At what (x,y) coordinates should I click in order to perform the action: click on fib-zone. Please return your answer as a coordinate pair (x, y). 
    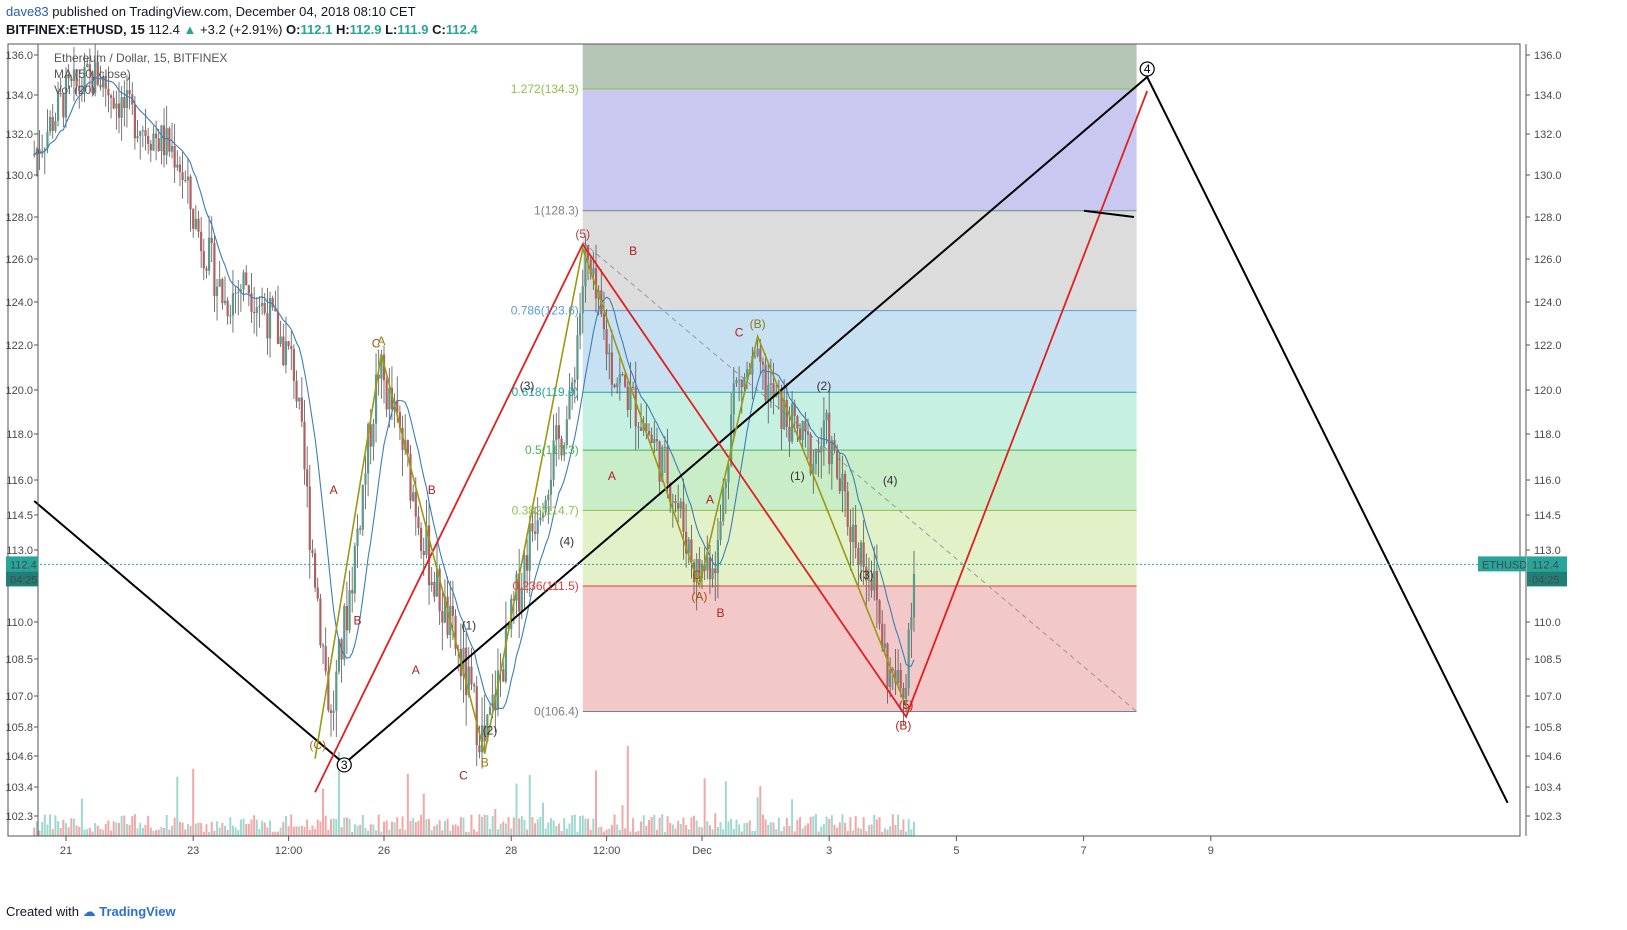
    Looking at the image, I should click on (859, 260).